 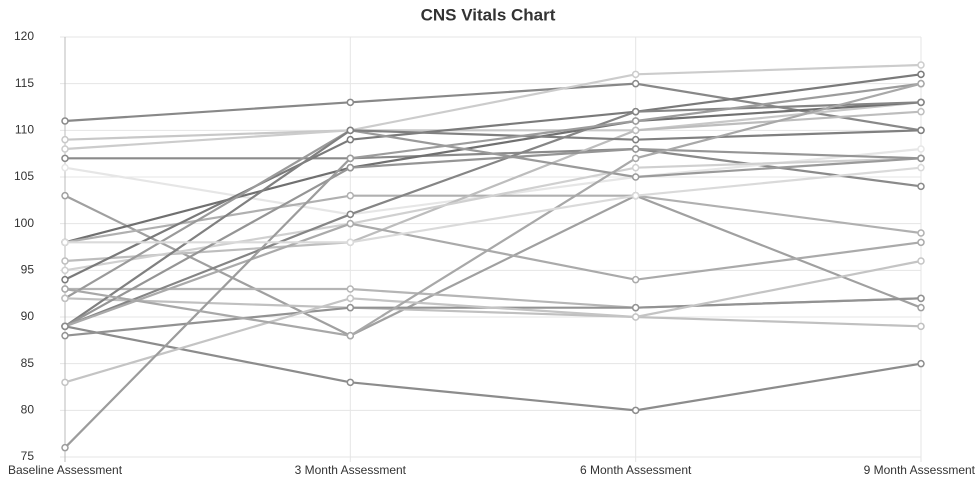 What do you see at coordinates (351, 470) in the screenshot?
I see `x-tick-label: 3 Month Assessment` at bounding box center [351, 470].